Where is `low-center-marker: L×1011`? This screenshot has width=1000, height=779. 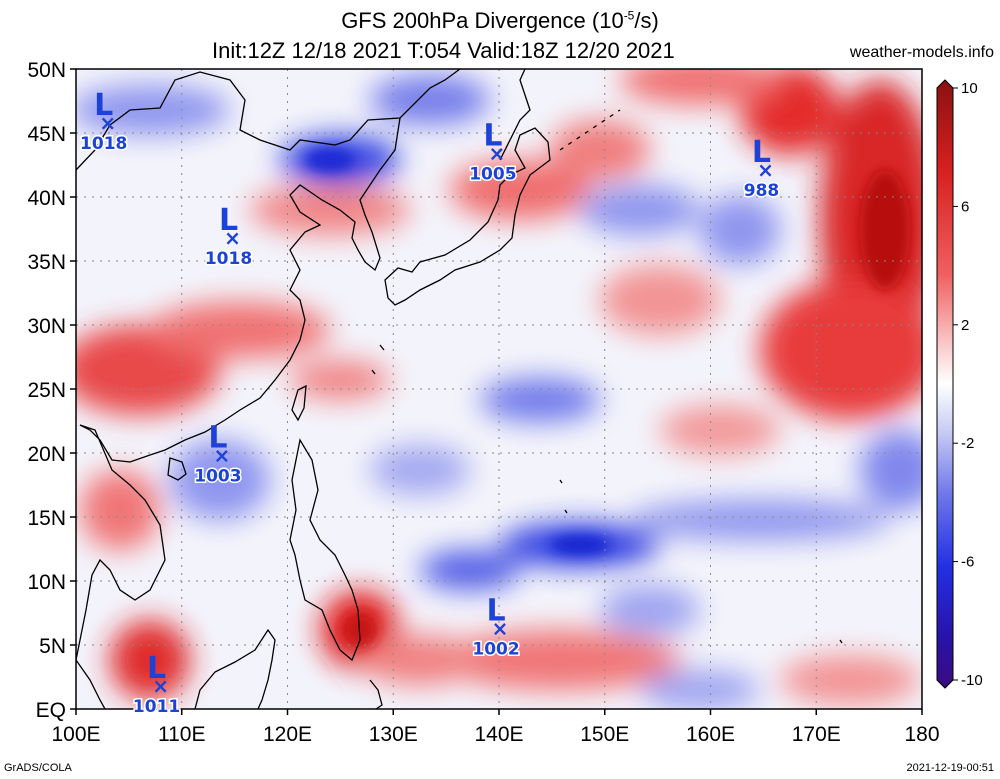 low-center-marker: L×1011 is located at coordinates (156, 685).